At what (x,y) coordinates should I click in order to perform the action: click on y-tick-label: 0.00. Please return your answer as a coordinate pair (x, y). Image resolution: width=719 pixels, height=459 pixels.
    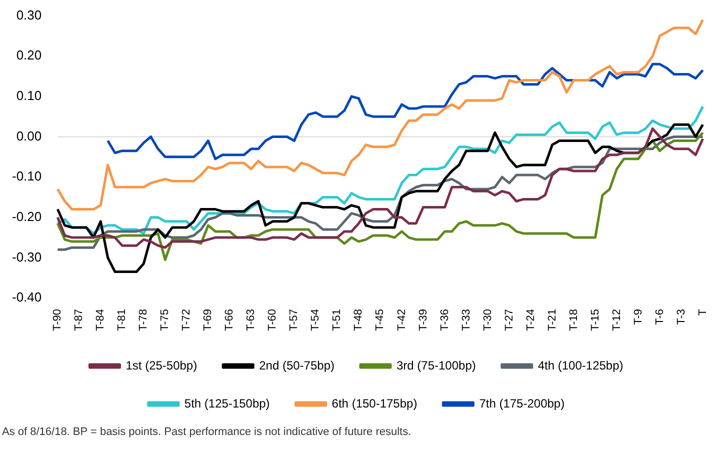
    Looking at the image, I should click on (29, 136).